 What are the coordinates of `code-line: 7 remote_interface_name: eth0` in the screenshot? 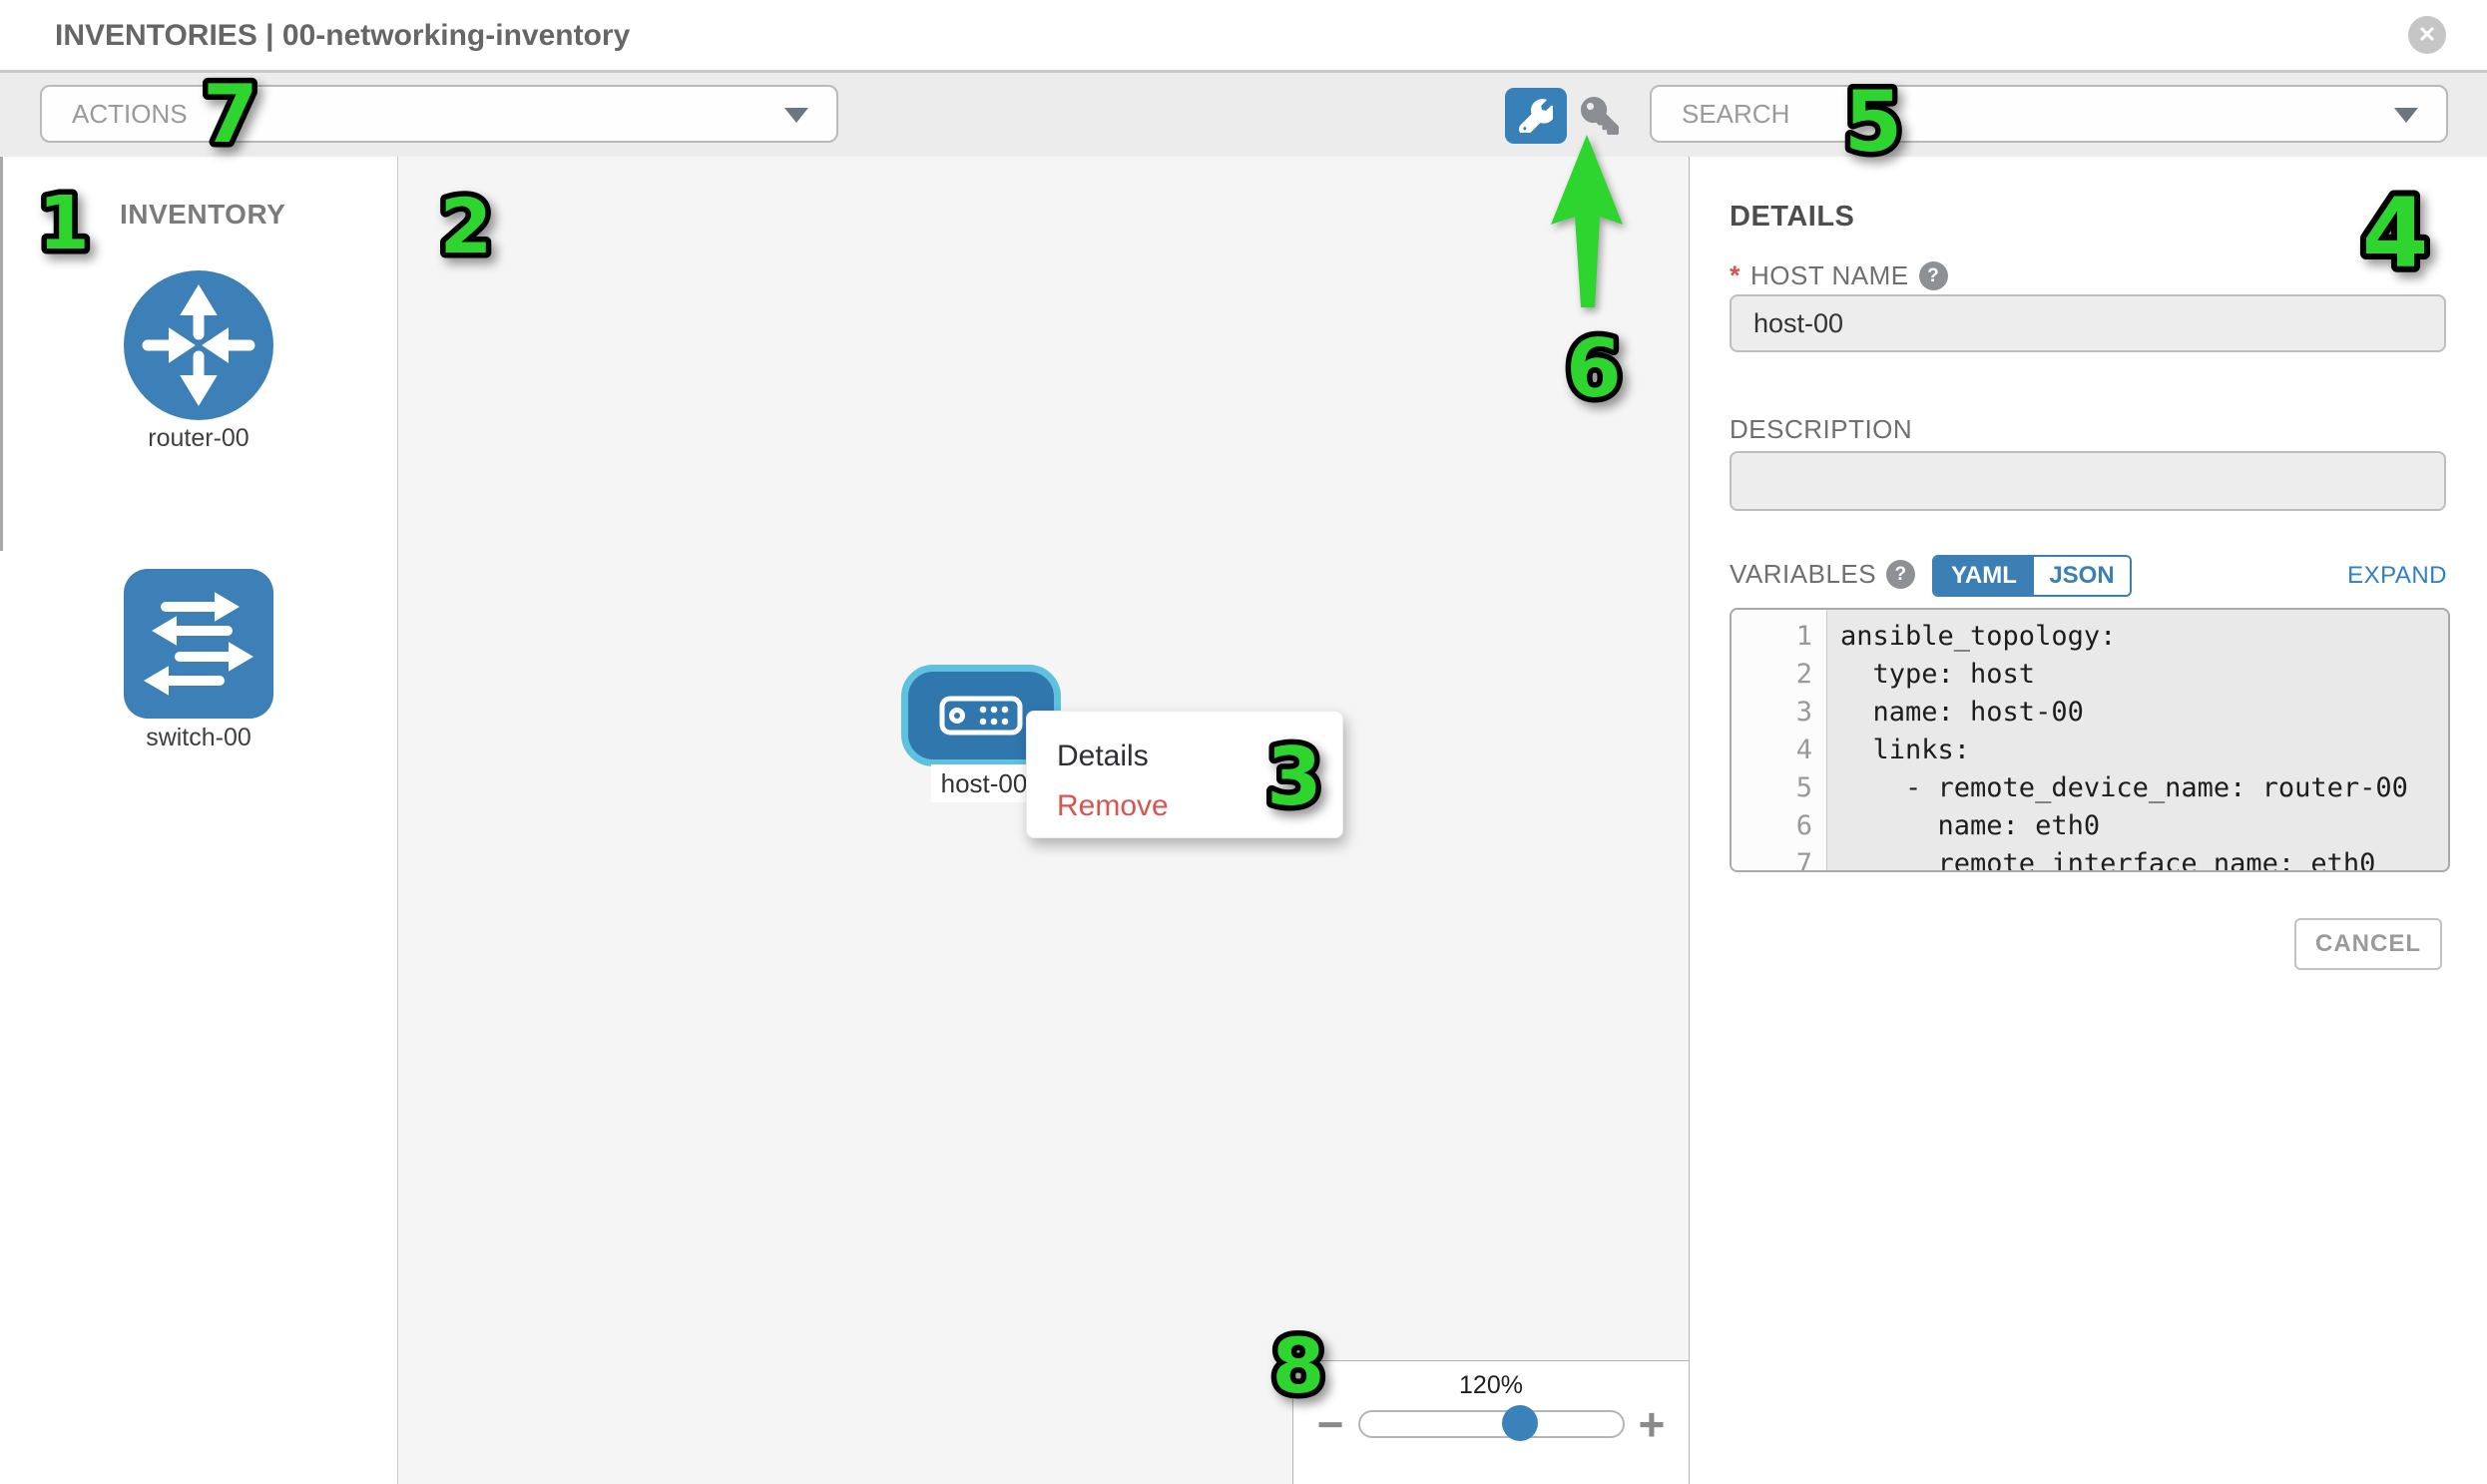 It's located at (2085, 860).